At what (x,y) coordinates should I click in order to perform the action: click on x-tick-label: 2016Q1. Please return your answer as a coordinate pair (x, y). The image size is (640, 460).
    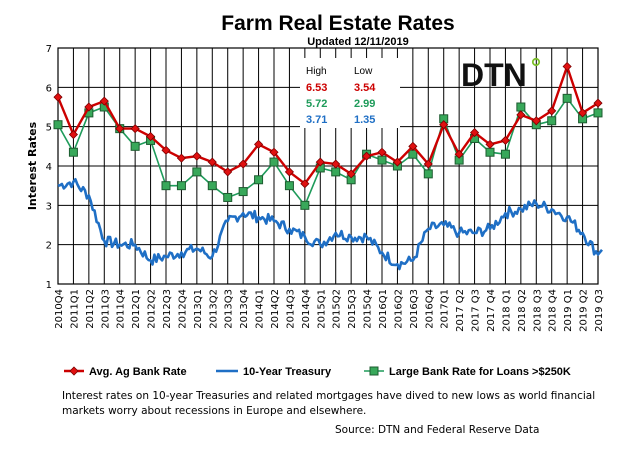
    Looking at the image, I should click on (383, 309).